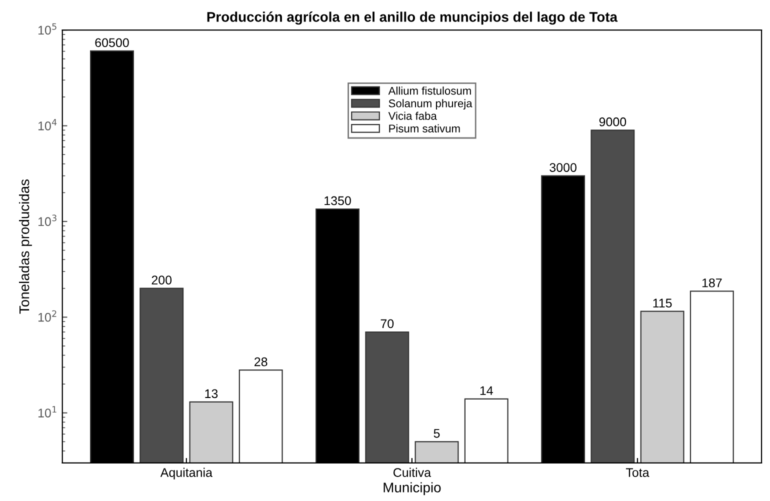  I want to click on legend-label: Solanum phureja, so click(430, 104).